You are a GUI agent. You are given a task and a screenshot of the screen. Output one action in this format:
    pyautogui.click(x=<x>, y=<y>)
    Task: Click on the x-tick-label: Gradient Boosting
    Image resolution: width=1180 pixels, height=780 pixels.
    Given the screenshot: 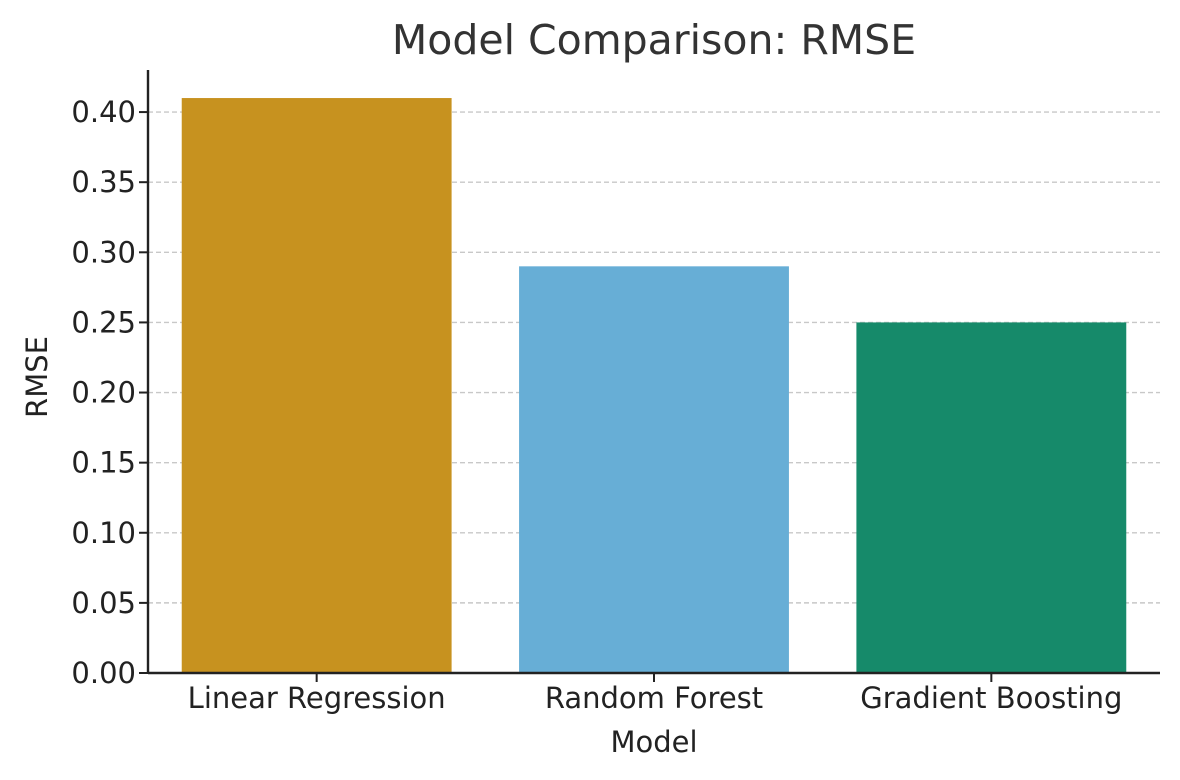 What is the action you would take?
    pyautogui.click(x=991, y=698)
    